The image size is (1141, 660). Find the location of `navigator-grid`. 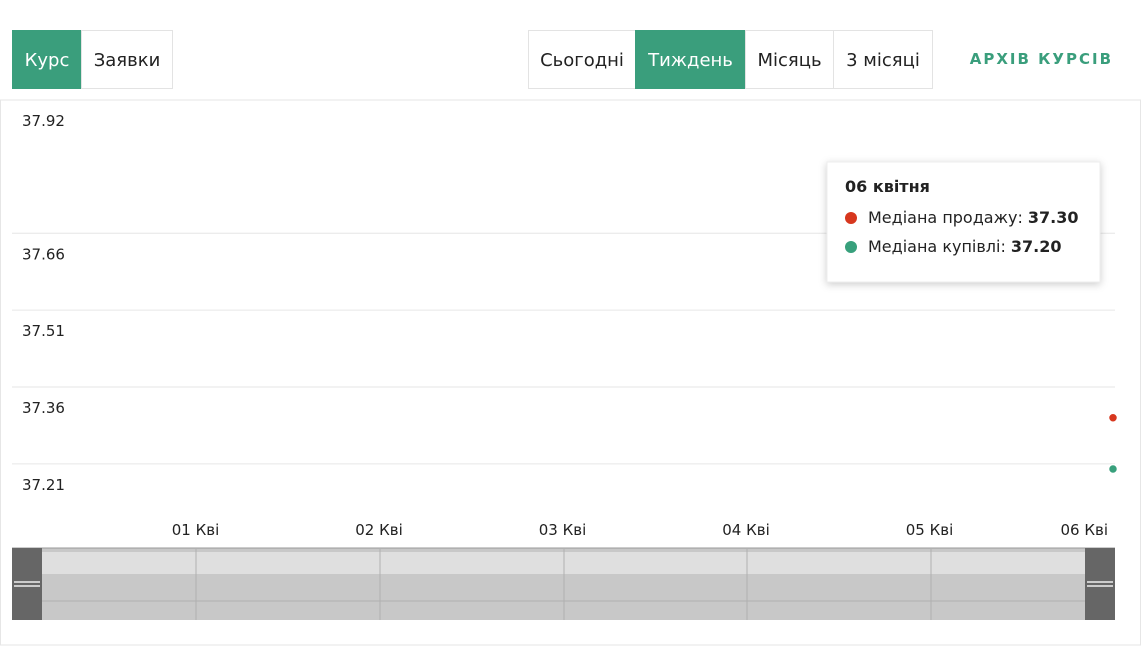

navigator-grid is located at coordinates (563, 584).